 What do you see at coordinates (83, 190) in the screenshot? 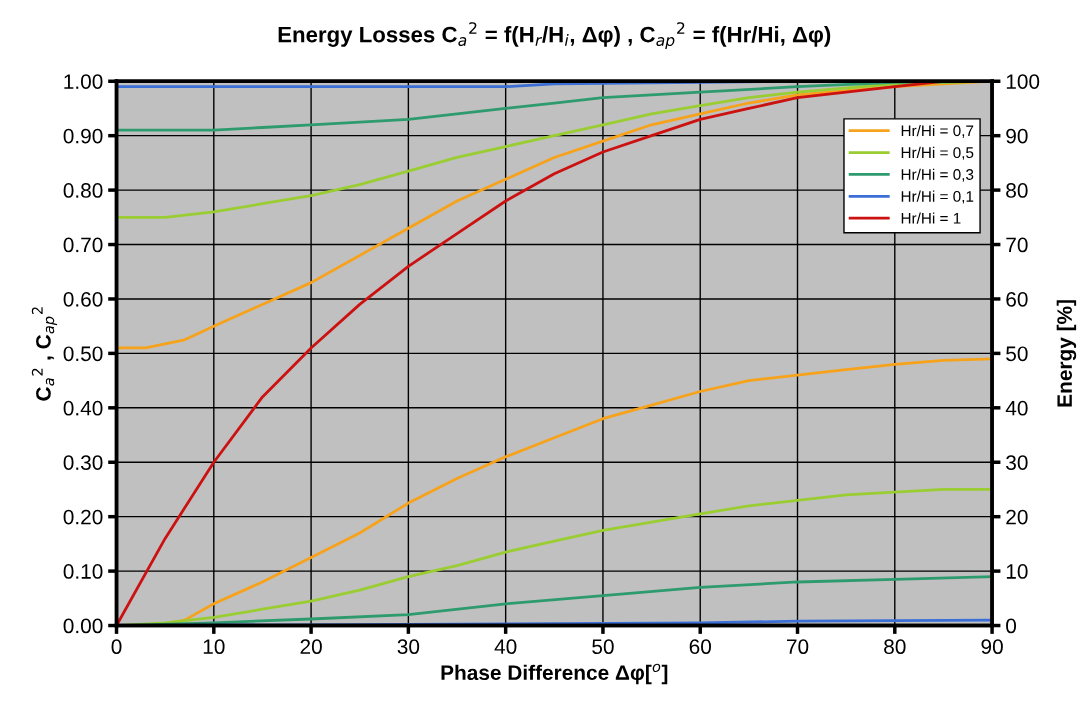
I see `y-tick-label: 0.80` at bounding box center [83, 190].